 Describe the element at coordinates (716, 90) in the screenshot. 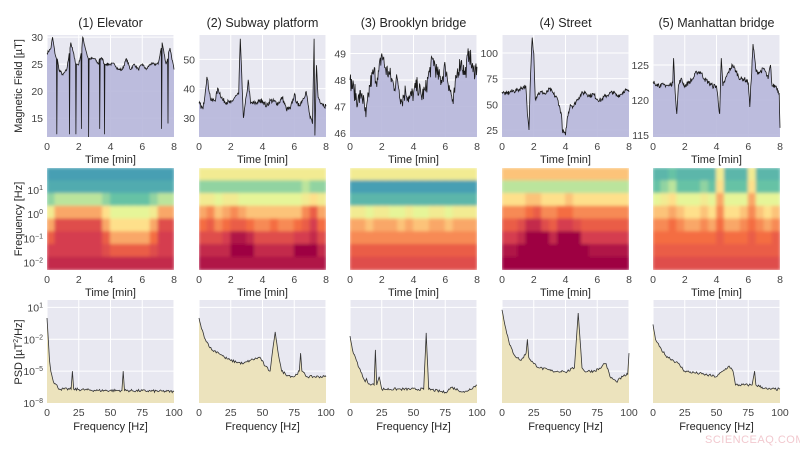

I see `field-area` at that location.